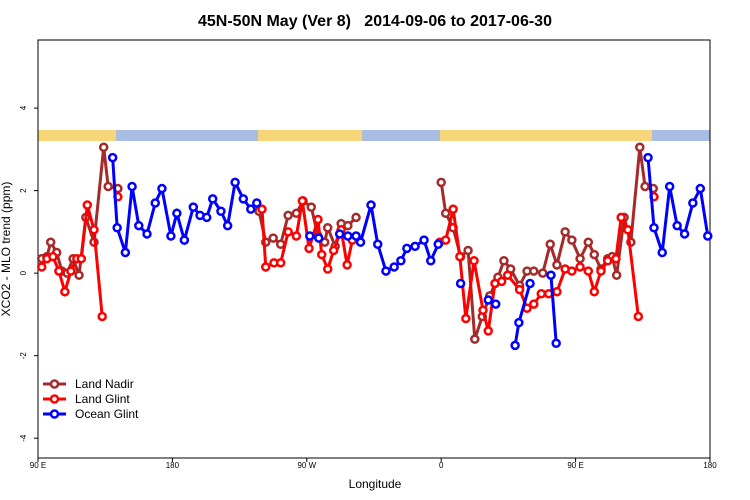  I want to click on y-axis-label: XCO2 - MLO trend (ppm), so click(6, 249).